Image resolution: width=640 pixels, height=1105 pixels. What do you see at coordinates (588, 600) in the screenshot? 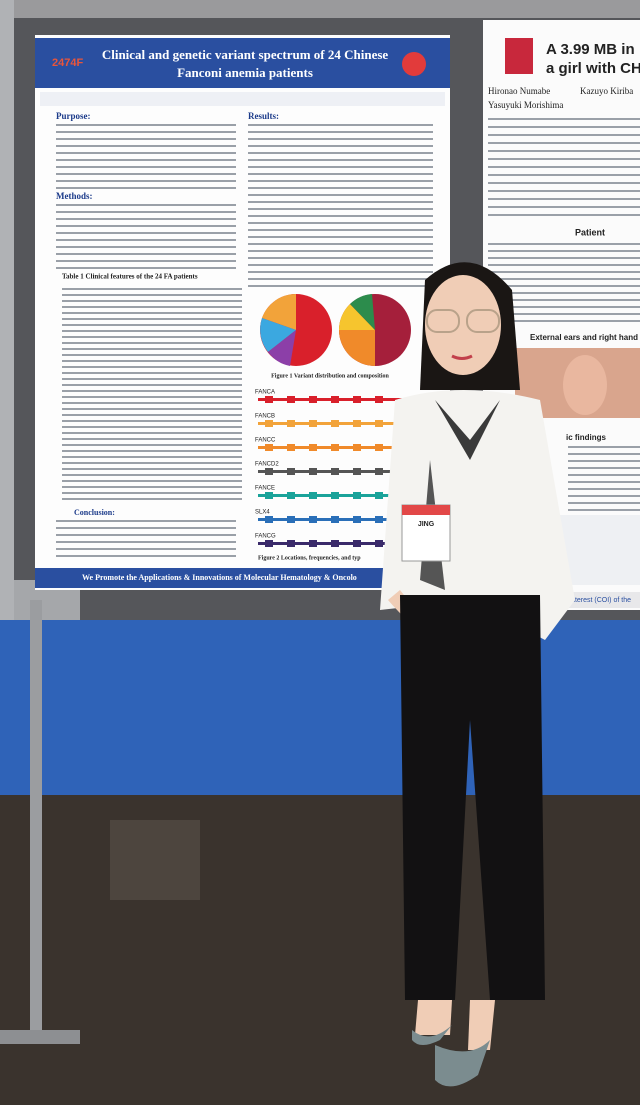
I see `footer-text: nflict of Interest (COI) of the` at bounding box center [588, 600].